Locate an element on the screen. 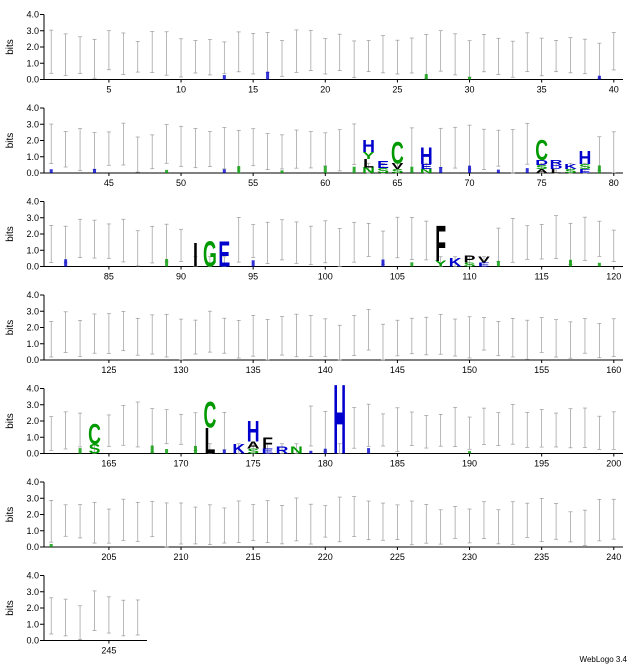  x-tick-label: 245 is located at coordinates (108, 651).